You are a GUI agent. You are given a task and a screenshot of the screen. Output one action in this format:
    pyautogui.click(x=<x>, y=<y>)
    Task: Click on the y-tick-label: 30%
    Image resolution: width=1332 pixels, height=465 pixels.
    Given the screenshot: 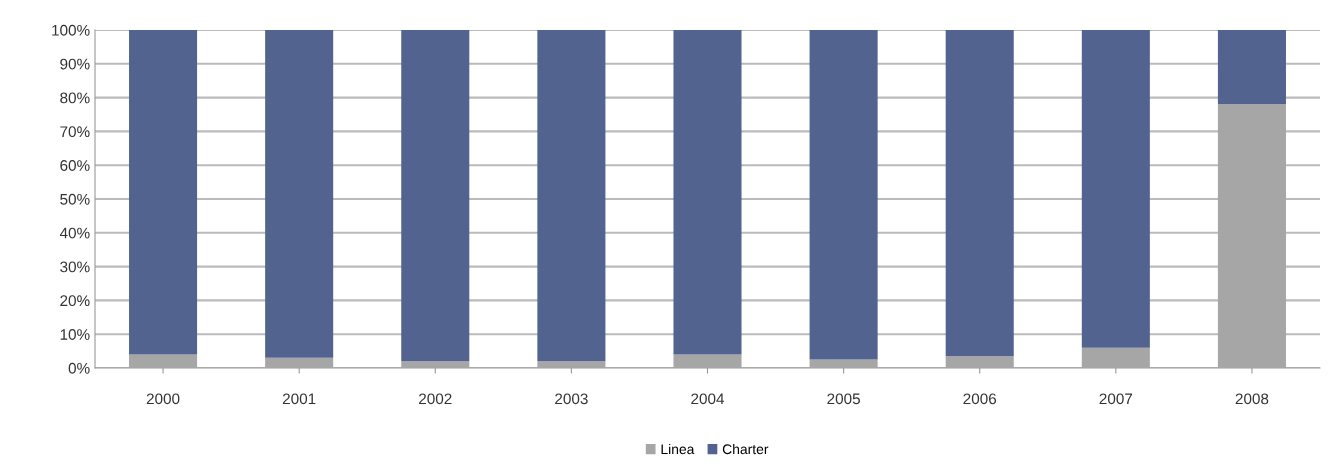 What is the action you would take?
    pyautogui.click(x=75, y=267)
    